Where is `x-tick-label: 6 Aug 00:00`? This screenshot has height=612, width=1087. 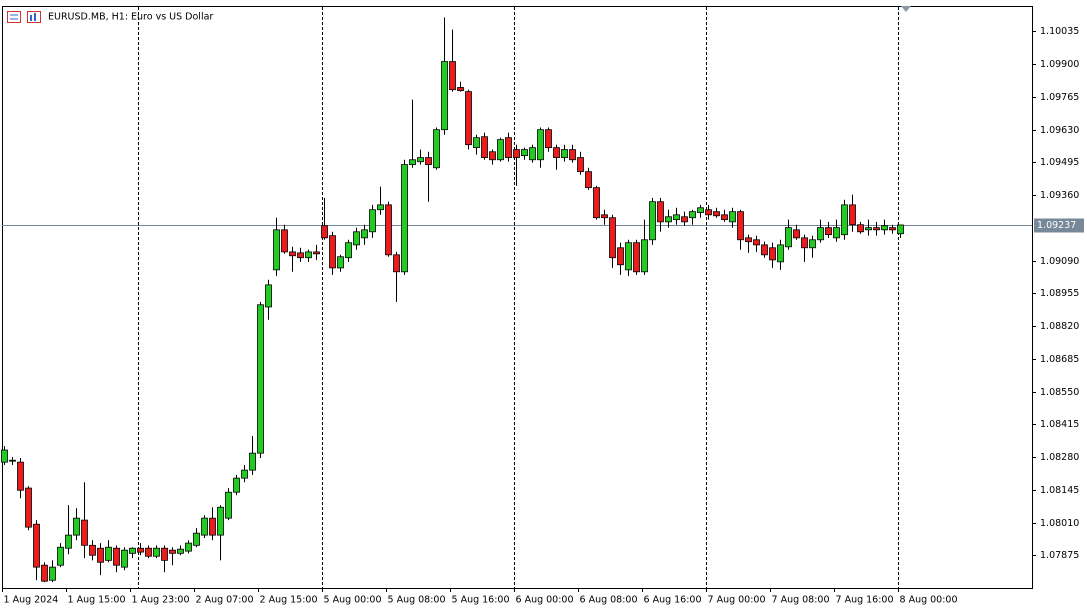 x-tick-label: 6 Aug 00:00 is located at coordinates (545, 600).